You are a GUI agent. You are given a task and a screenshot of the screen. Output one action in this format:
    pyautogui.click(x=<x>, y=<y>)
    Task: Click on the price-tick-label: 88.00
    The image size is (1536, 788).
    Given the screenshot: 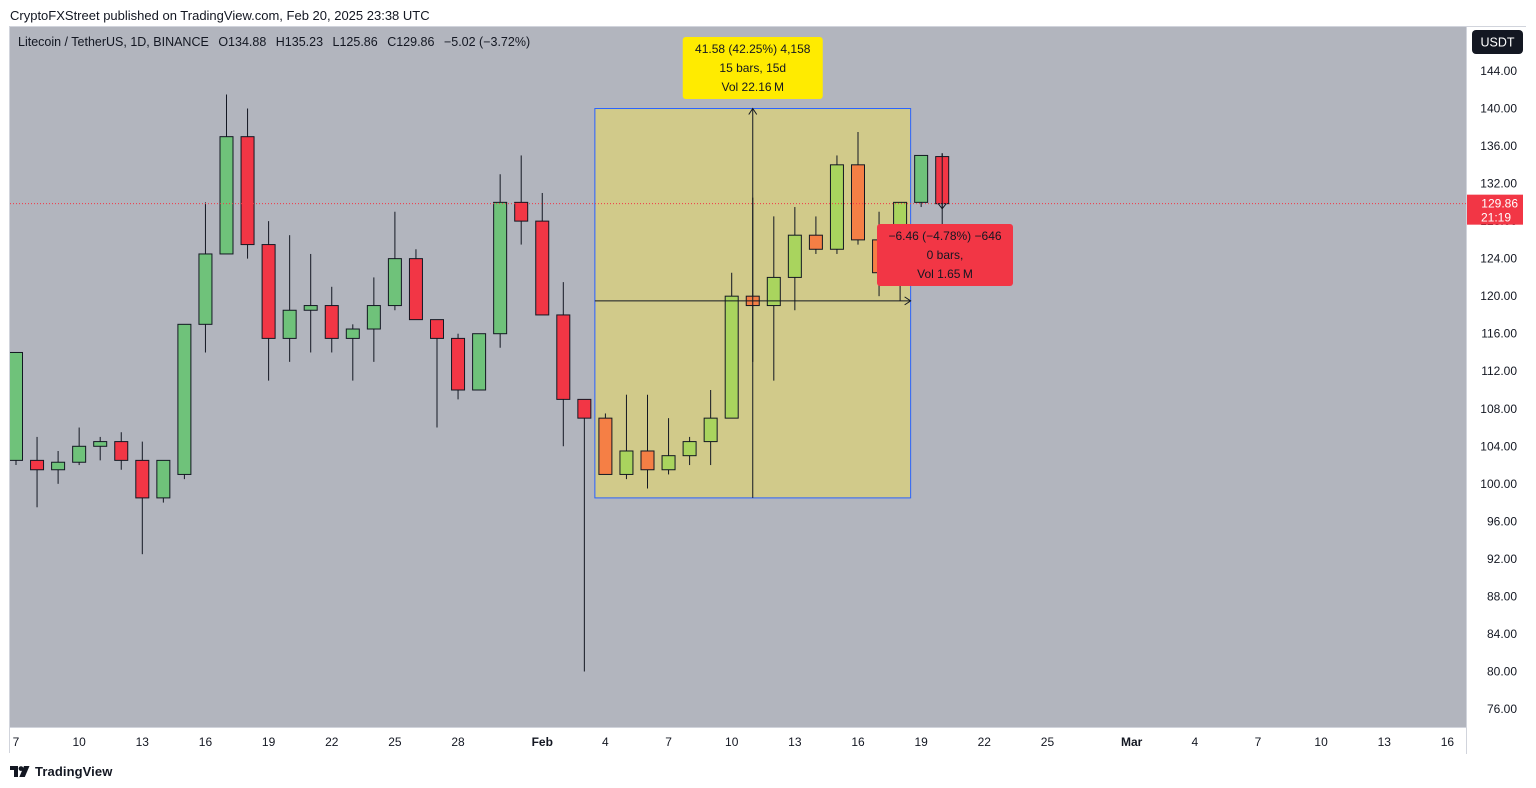 What is the action you would take?
    pyautogui.click(x=1502, y=596)
    